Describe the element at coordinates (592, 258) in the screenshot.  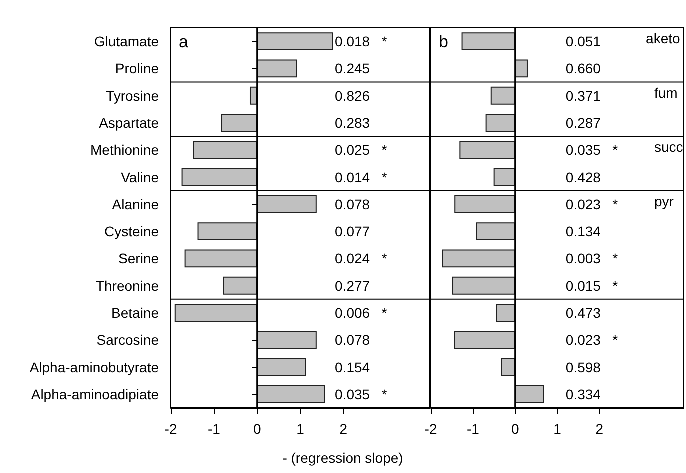
I see `annotation: 0.003 *` at that location.